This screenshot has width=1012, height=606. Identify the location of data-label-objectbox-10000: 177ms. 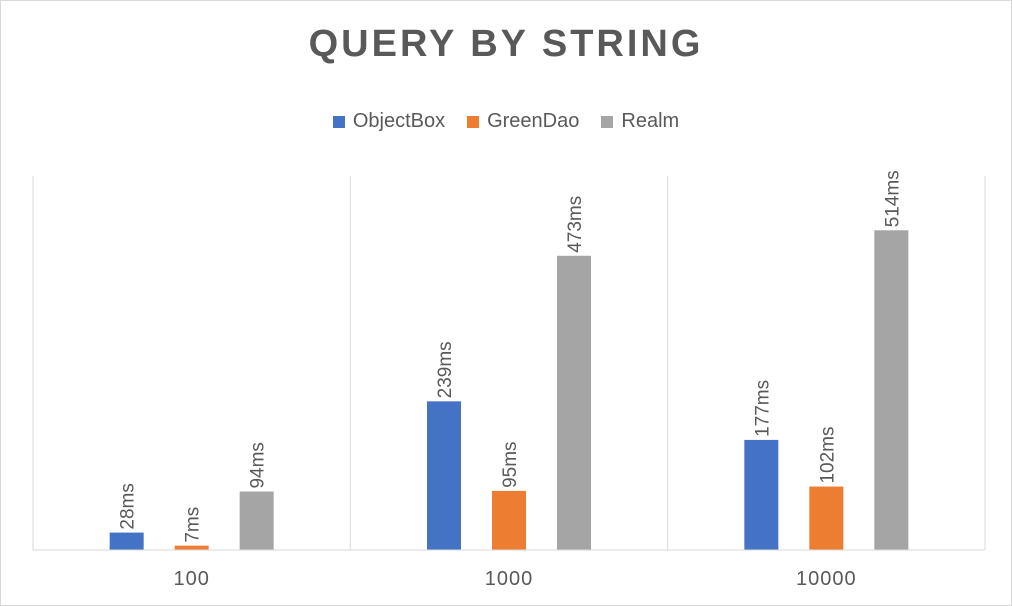
(762, 408).